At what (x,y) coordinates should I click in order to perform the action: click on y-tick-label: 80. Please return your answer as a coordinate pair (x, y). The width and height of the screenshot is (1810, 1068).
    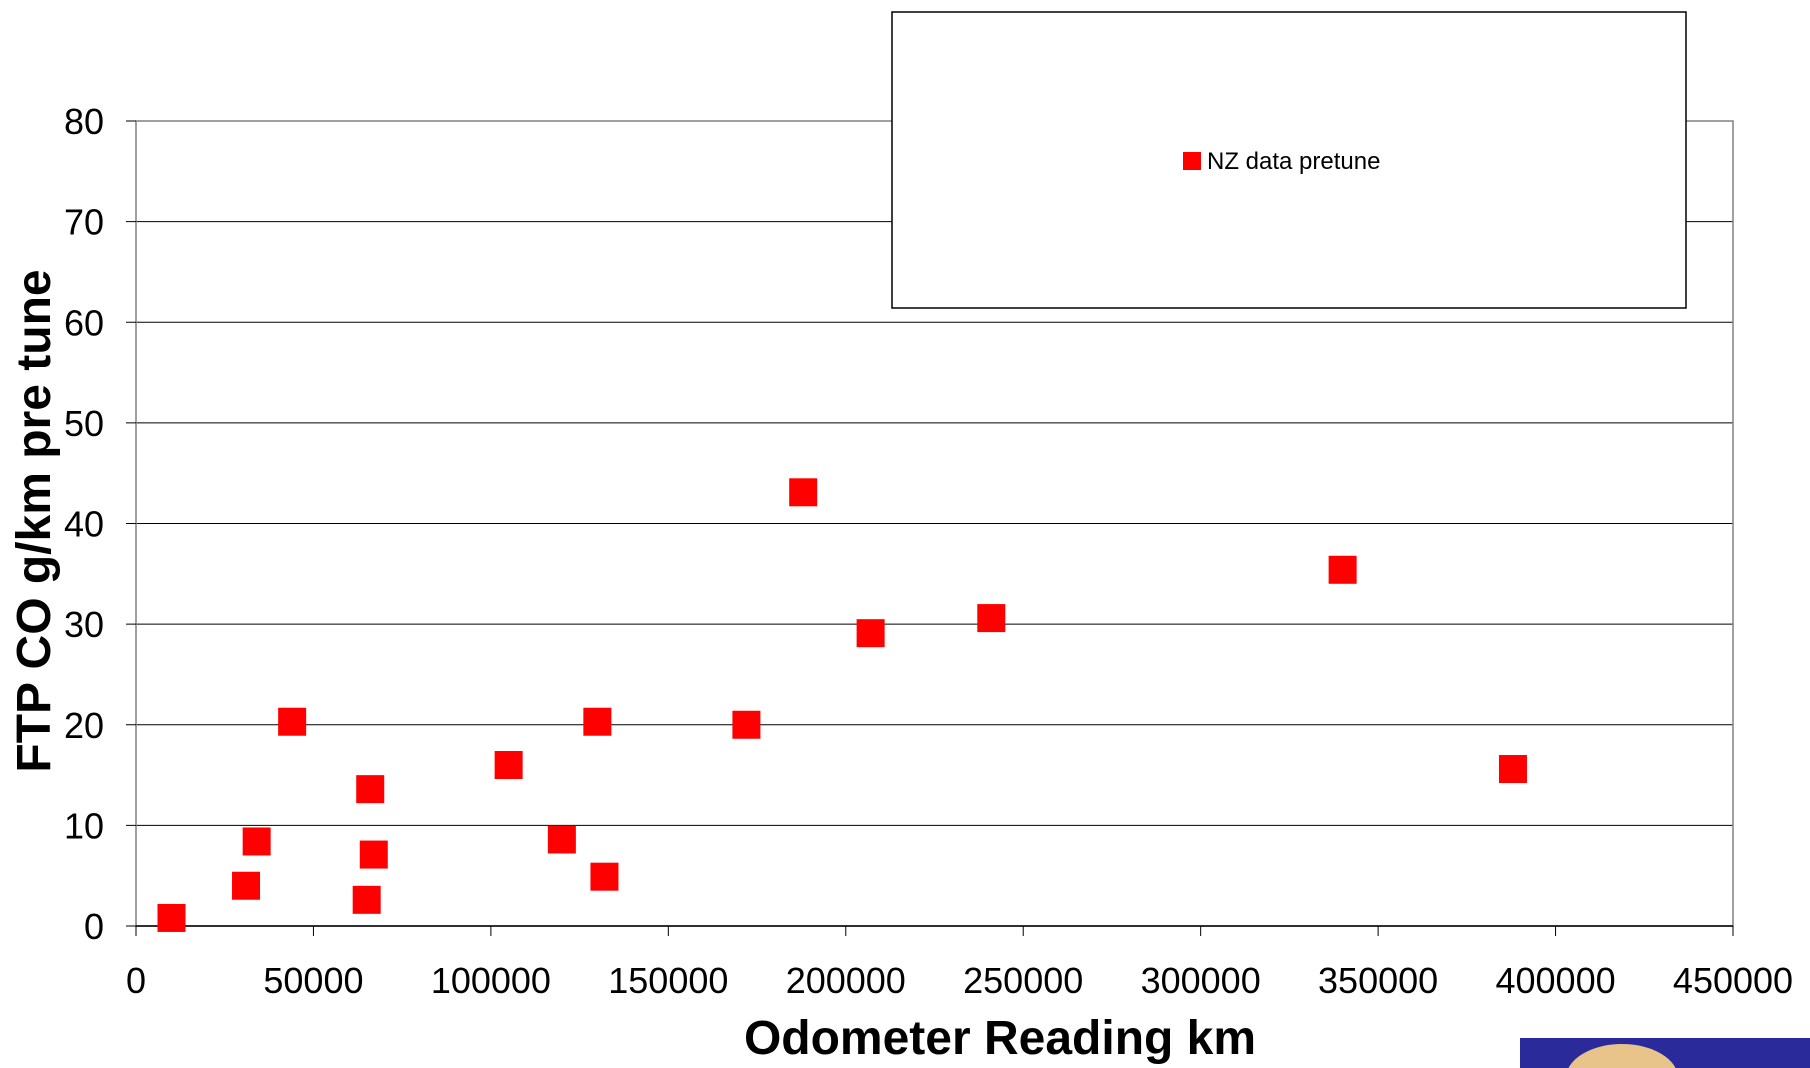
    Looking at the image, I should click on (84, 121).